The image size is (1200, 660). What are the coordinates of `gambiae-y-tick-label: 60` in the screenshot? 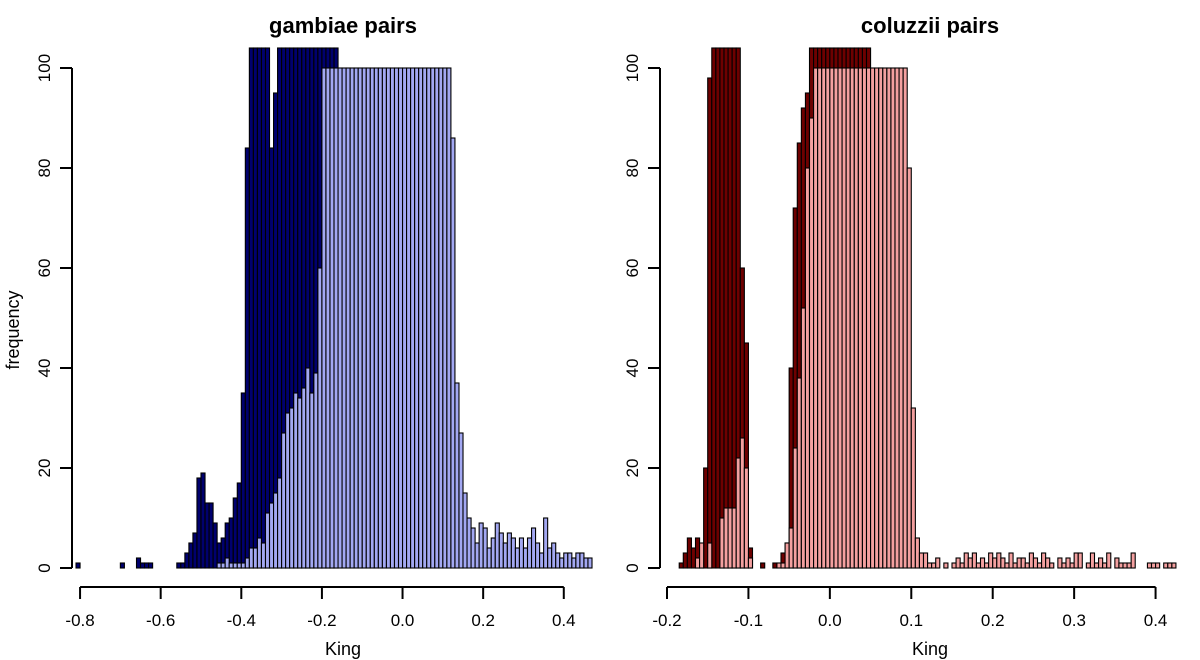 It's located at (44, 268).